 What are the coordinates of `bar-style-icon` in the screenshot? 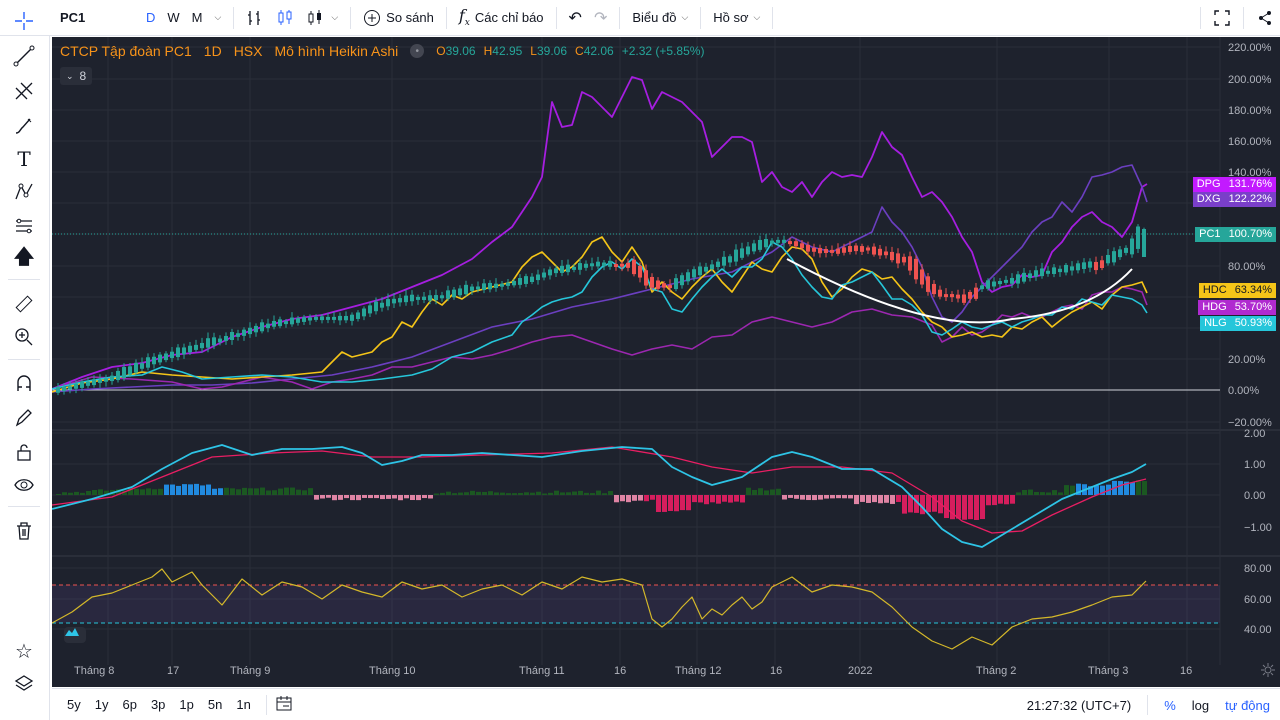 It's located at (255, 18).